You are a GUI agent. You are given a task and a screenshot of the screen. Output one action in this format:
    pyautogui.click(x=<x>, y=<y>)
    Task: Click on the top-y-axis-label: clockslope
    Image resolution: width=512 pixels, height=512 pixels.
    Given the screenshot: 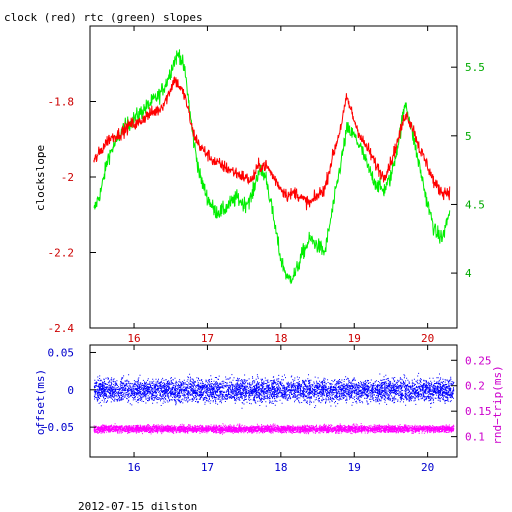 What is the action you would take?
    pyautogui.click(x=40, y=178)
    